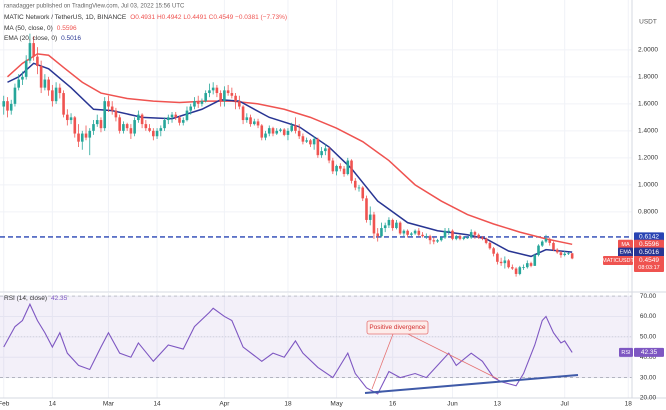  I want to click on x-tick-label: 13, so click(498, 404).